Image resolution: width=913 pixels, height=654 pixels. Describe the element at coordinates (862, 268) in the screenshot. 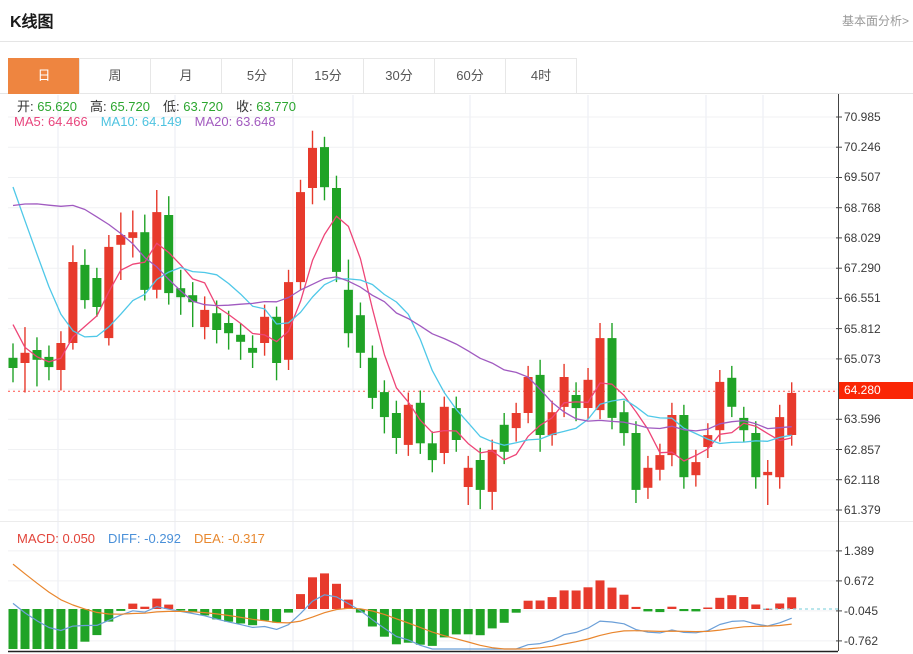

I see `axis-tick-label: 67.290` at that location.